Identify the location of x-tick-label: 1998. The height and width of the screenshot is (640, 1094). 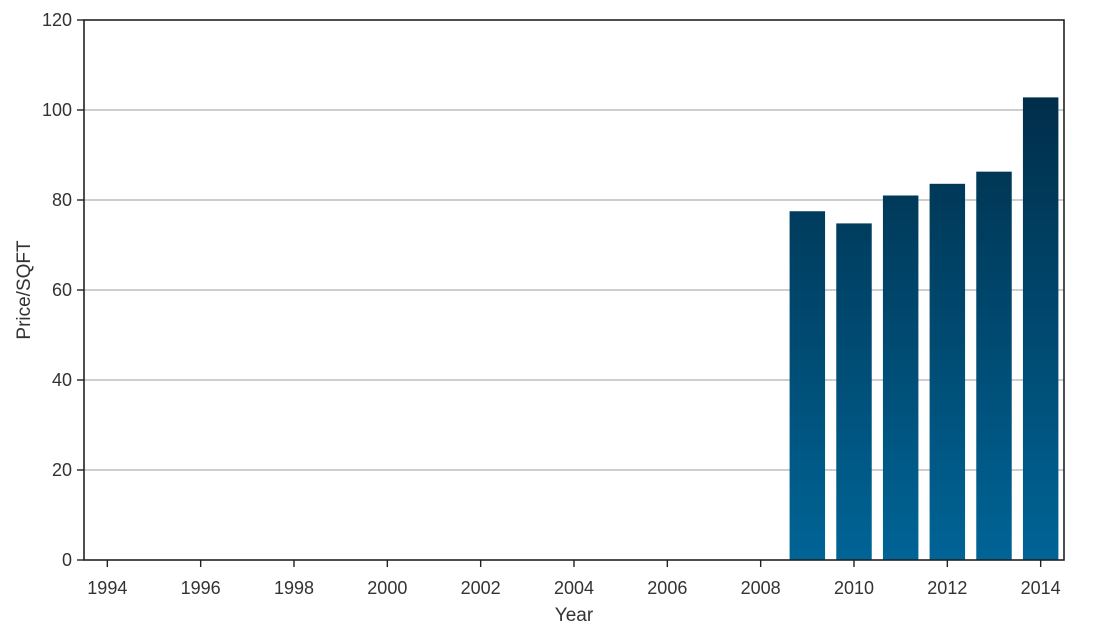
(294, 588).